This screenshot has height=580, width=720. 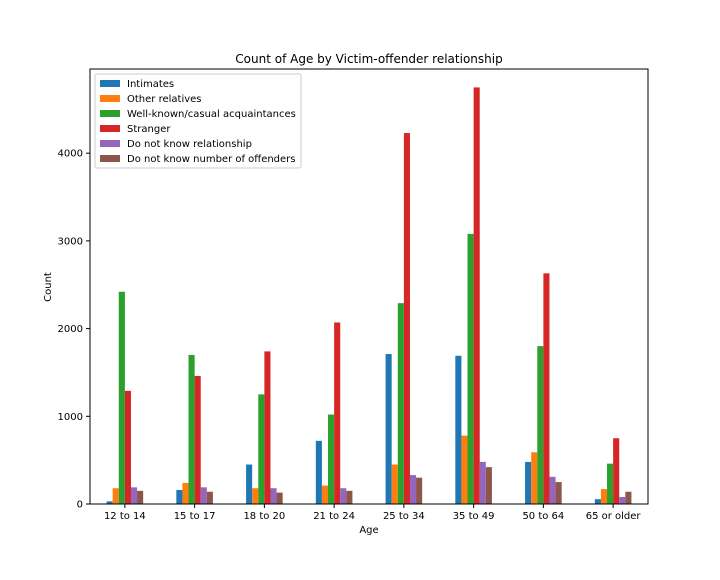 I want to click on legend-box, so click(x=198, y=121).